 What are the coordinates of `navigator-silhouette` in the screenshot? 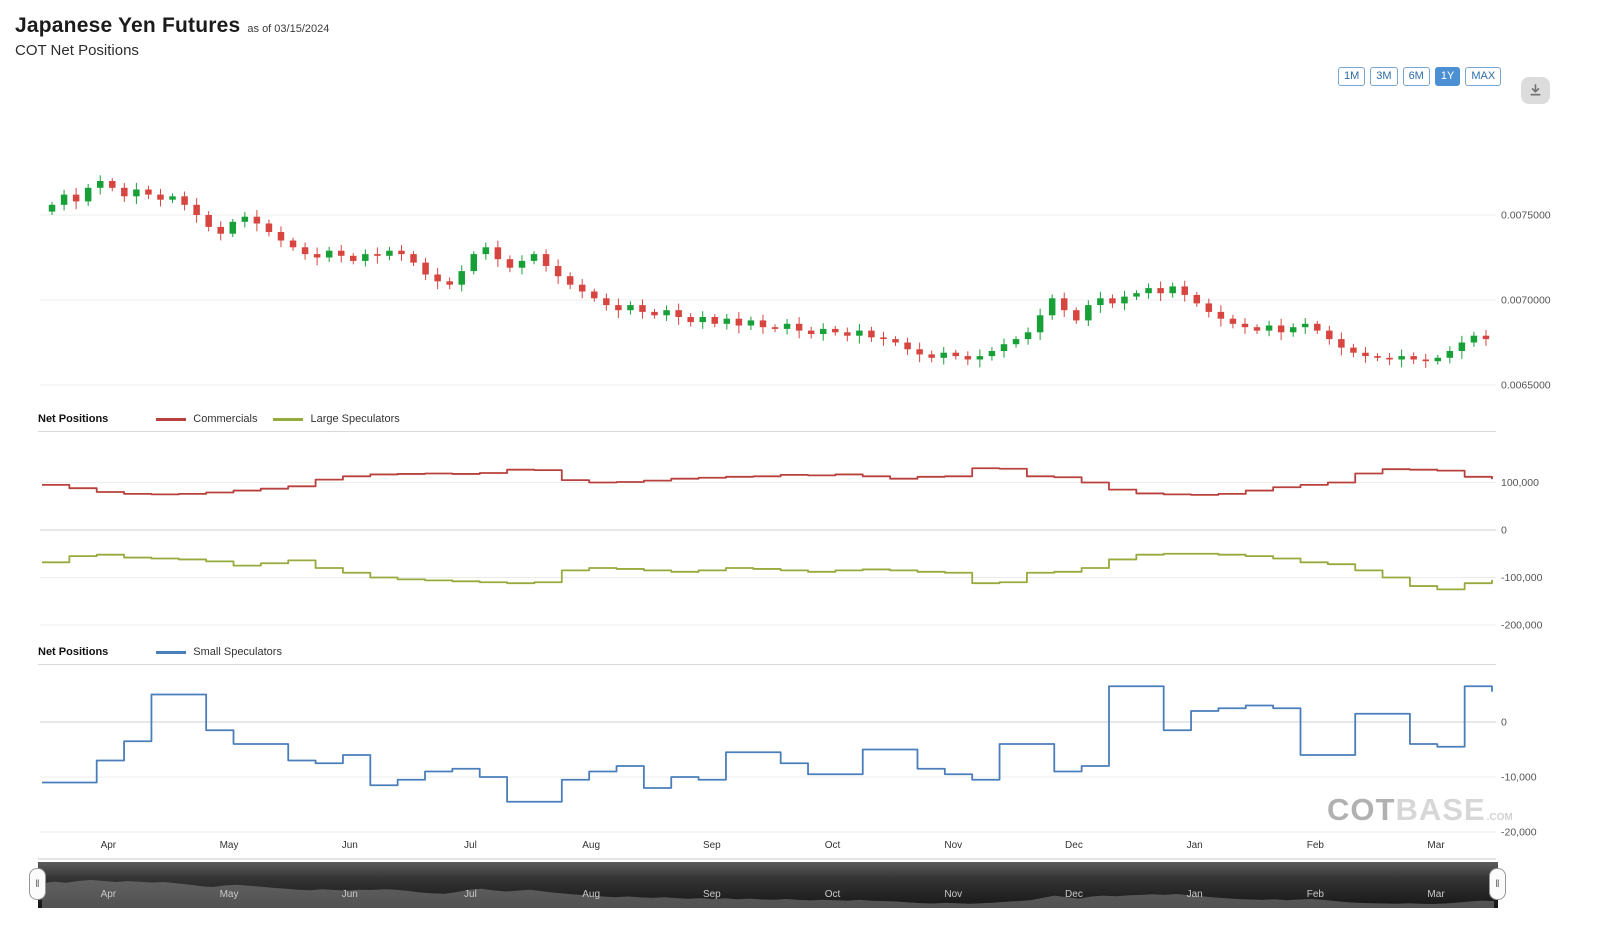 It's located at (768, 894).